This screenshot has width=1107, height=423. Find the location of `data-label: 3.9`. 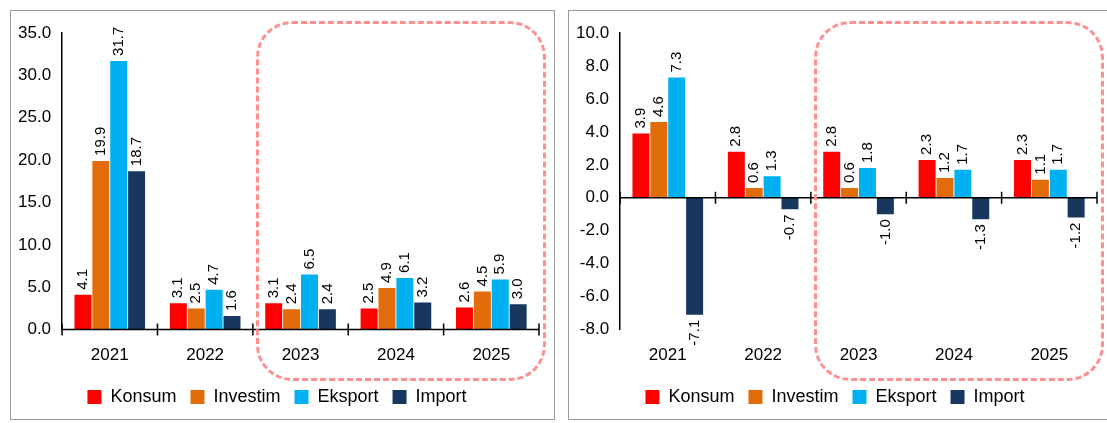

data-label: 3.9 is located at coordinates (640, 118).